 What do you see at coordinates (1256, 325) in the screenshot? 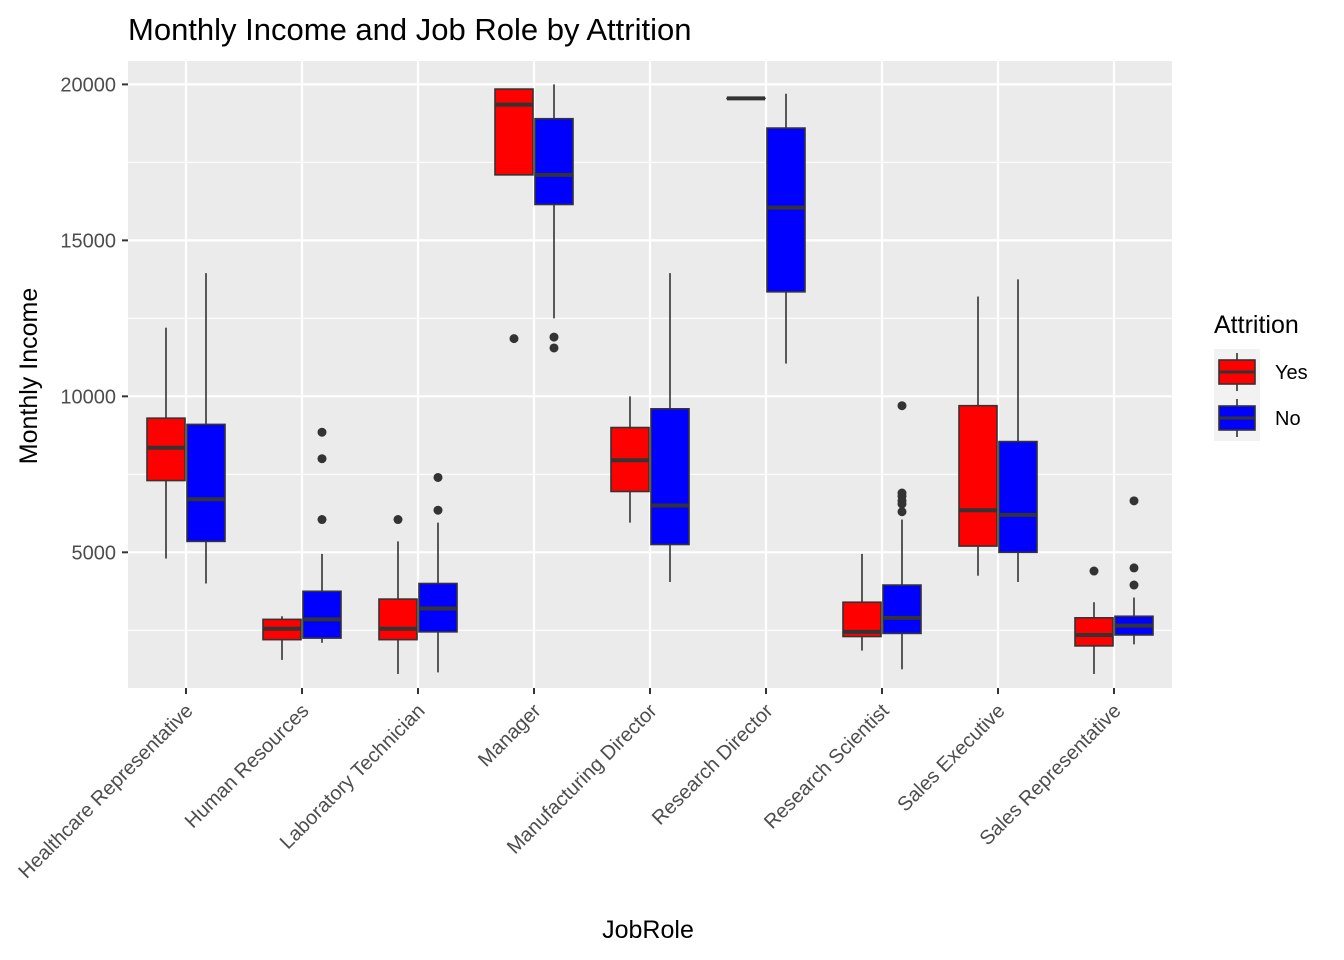
I see `legend-title: Attrition` at bounding box center [1256, 325].